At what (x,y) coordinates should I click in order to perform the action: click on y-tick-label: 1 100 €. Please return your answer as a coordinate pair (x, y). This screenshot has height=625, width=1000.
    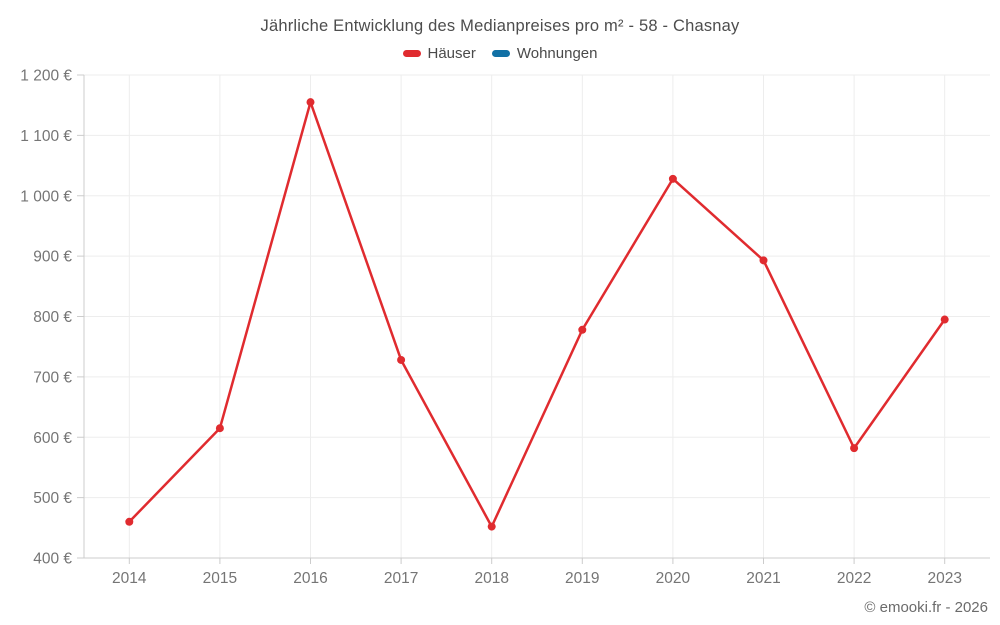
    Looking at the image, I should click on (46, 136).